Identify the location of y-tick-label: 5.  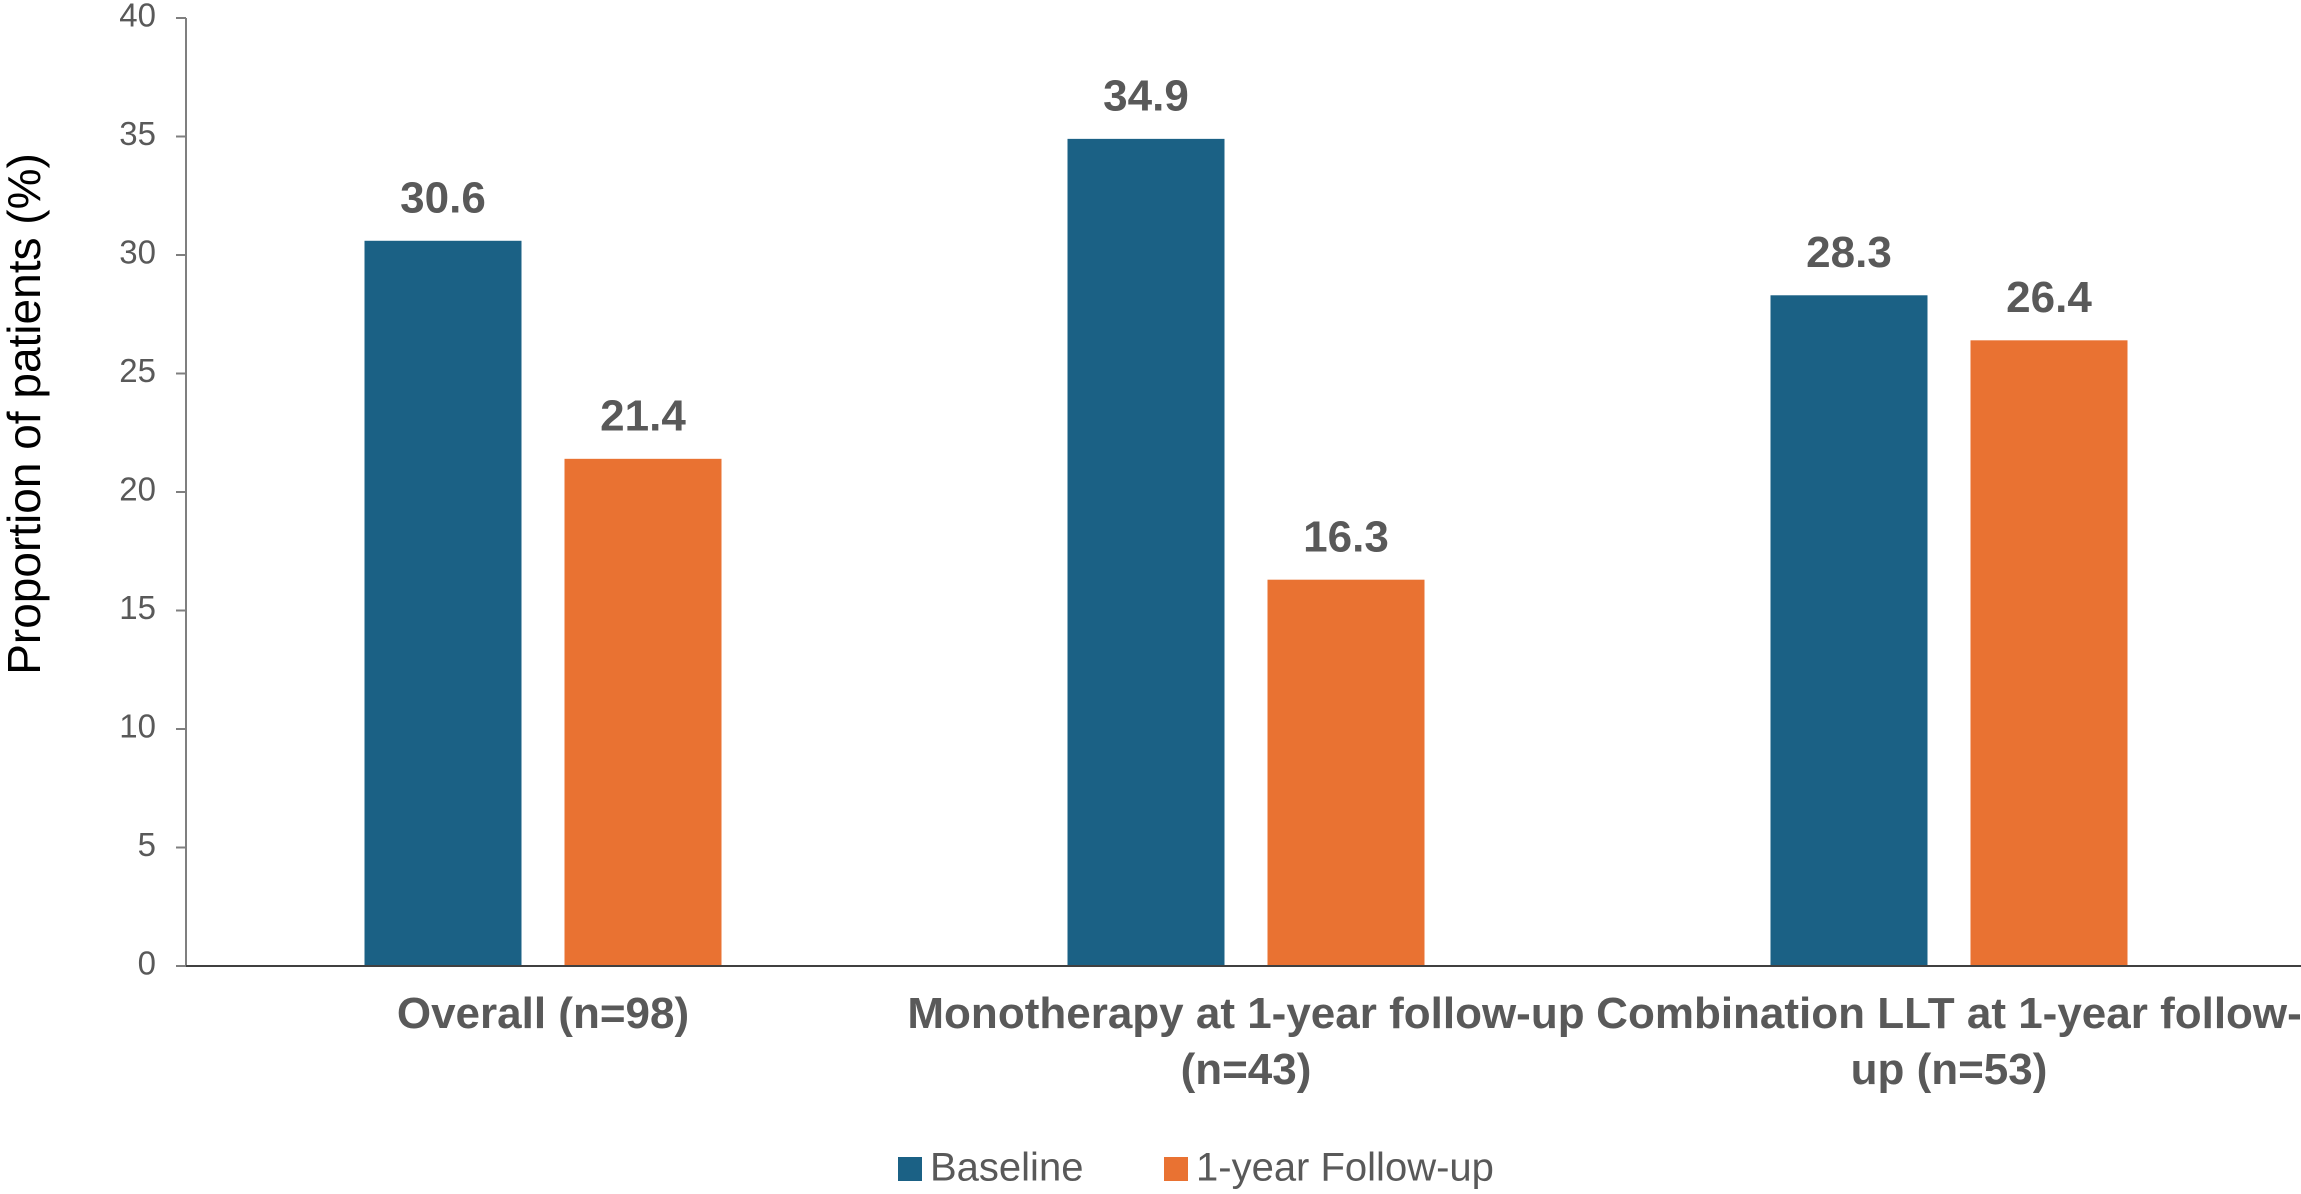
(147, 844).